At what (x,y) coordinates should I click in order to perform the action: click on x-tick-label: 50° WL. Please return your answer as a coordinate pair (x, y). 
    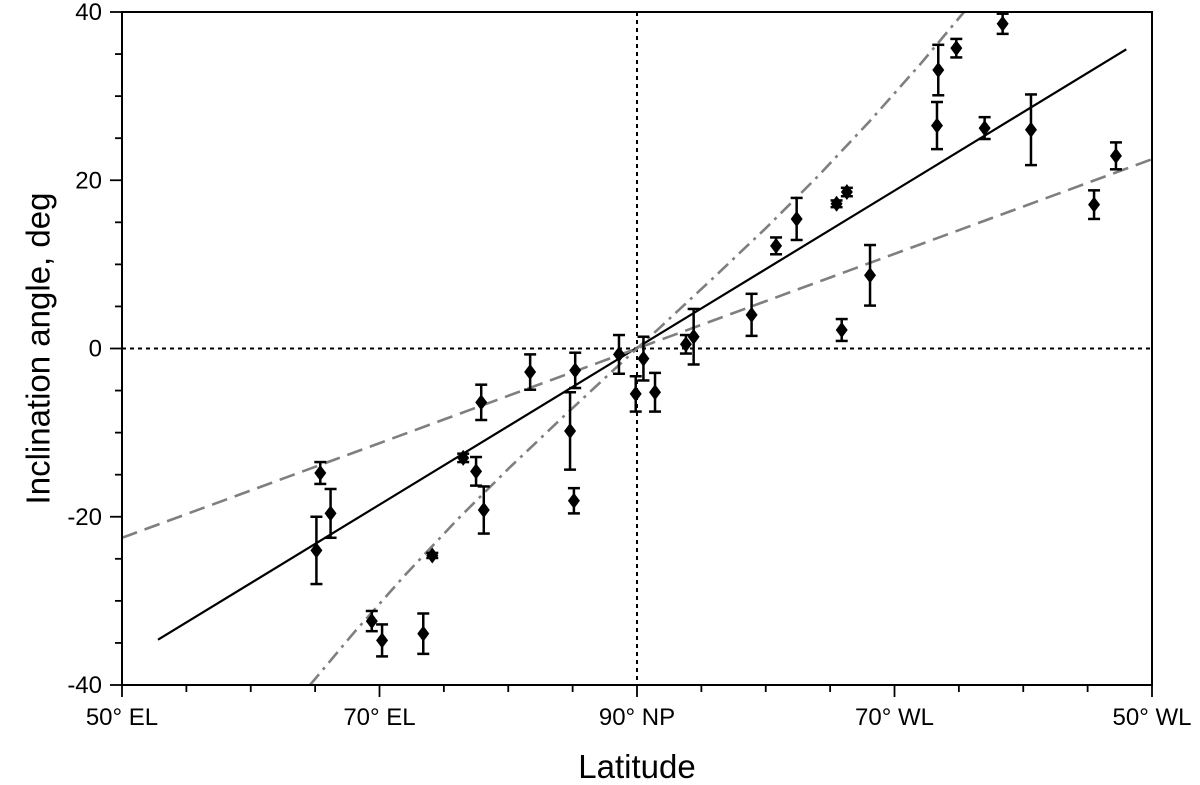
    Looking at the image, I should click on (1152, 717).